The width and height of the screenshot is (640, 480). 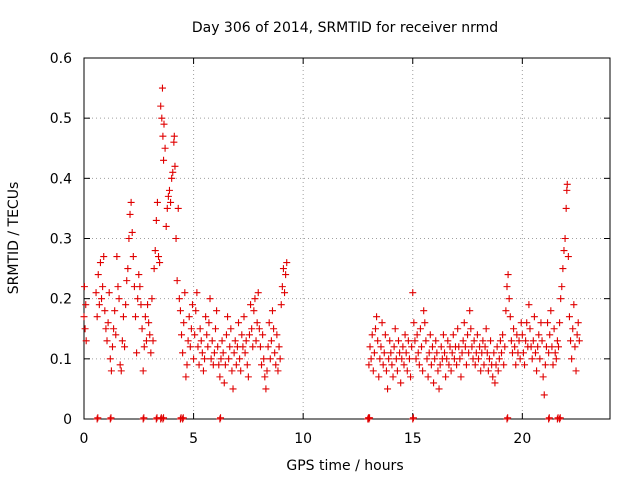 I want to click on y-tick-label: 0.1, so click(x=61, y=360).